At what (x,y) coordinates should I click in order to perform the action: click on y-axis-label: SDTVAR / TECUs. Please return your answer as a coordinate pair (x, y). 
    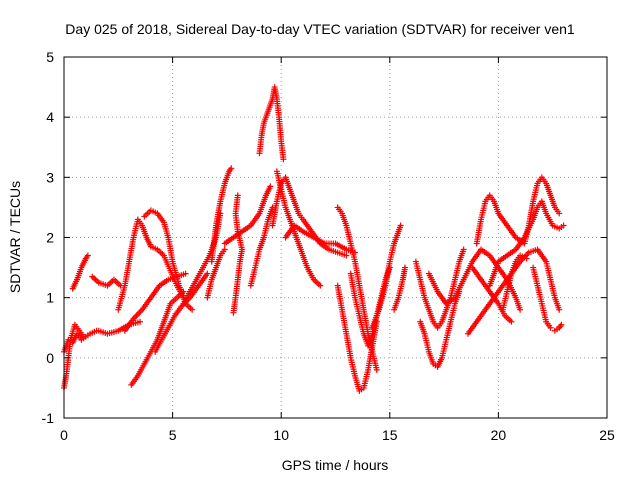
    Looking at the image, I should click on (15, 237).